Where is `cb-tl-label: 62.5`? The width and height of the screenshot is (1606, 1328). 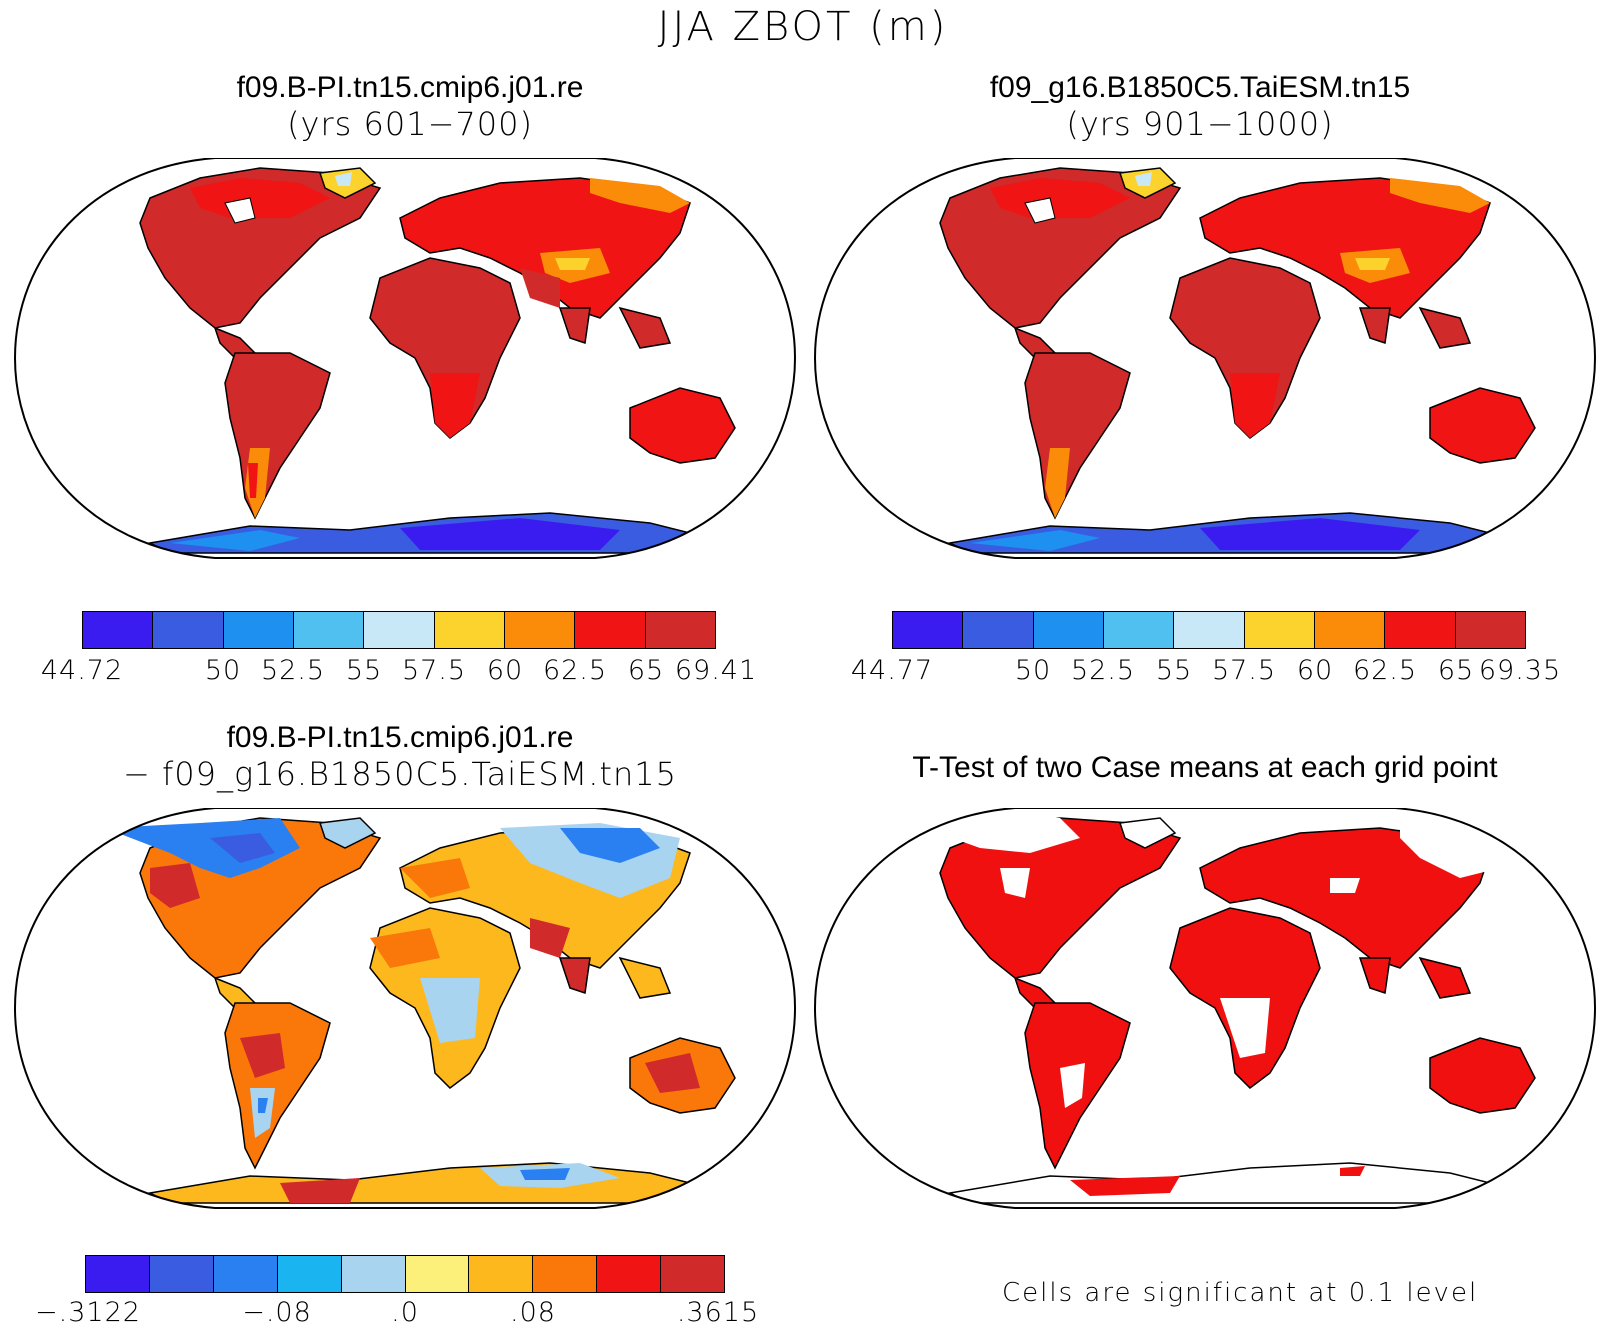
cb-tl-label: 62.5 is located at coordinates (575, 670).